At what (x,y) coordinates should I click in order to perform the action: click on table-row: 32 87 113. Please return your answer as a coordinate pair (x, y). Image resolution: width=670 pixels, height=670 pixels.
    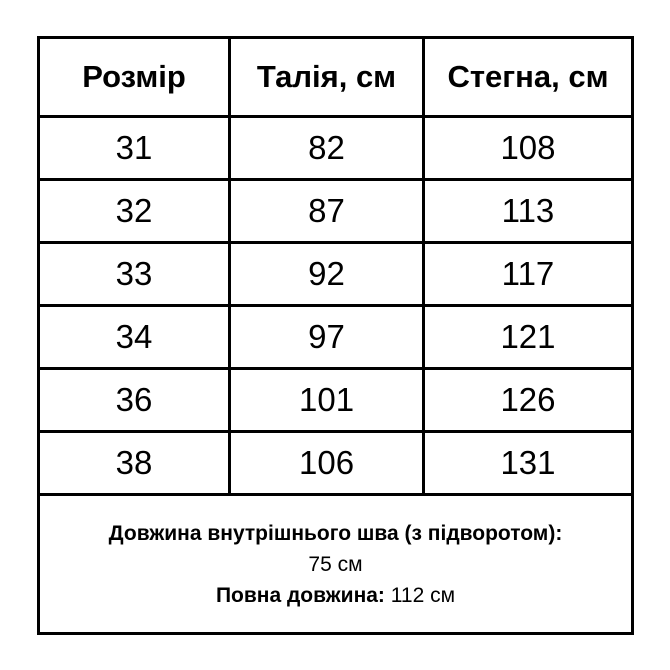
    Looking at the image, I should click on (335, 211).